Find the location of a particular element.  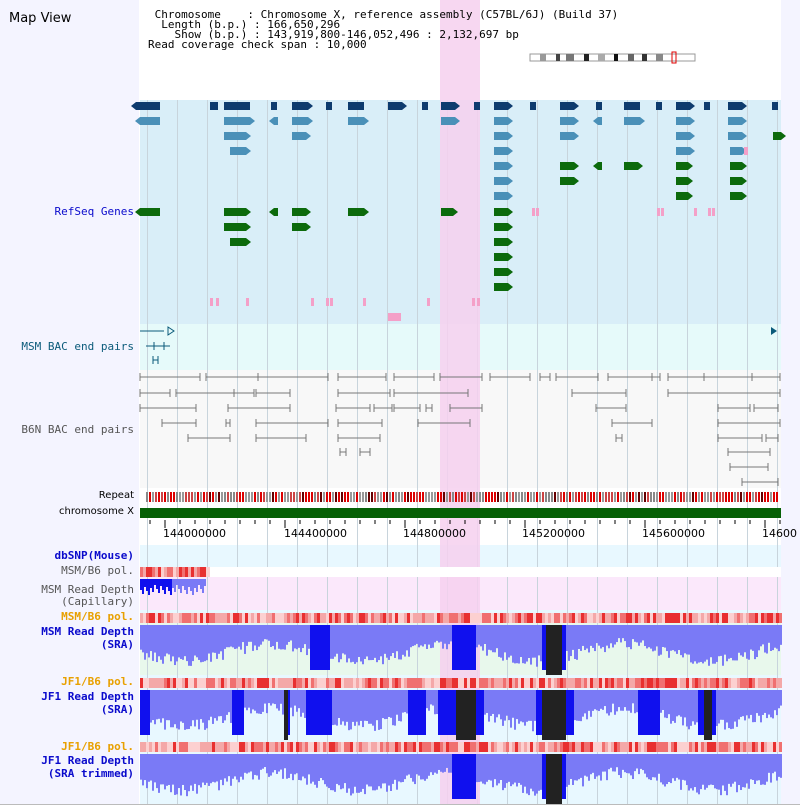

b6n-bac-label: B6N BAC end pairs is located at coordinates (77, 429).